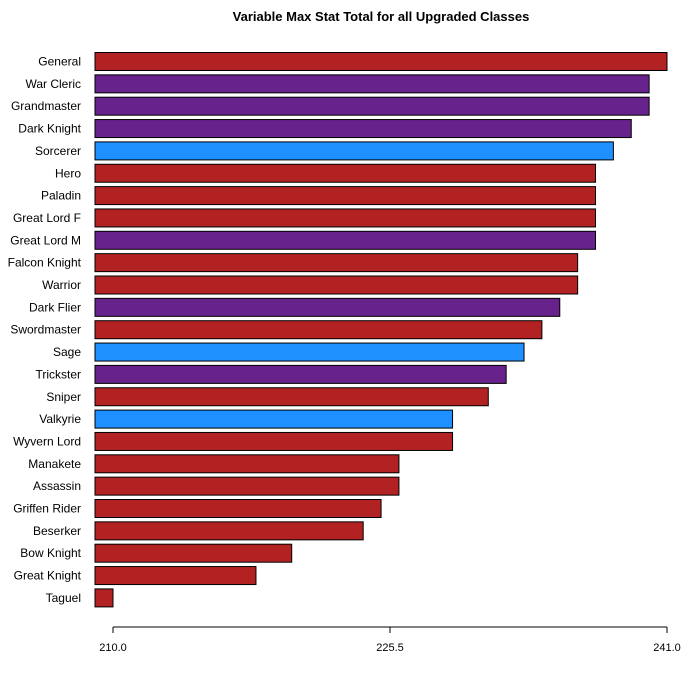 The width and height of the screenshot is (700, 700). I want to click on category-label-sage: Sage, so click(67, 352).